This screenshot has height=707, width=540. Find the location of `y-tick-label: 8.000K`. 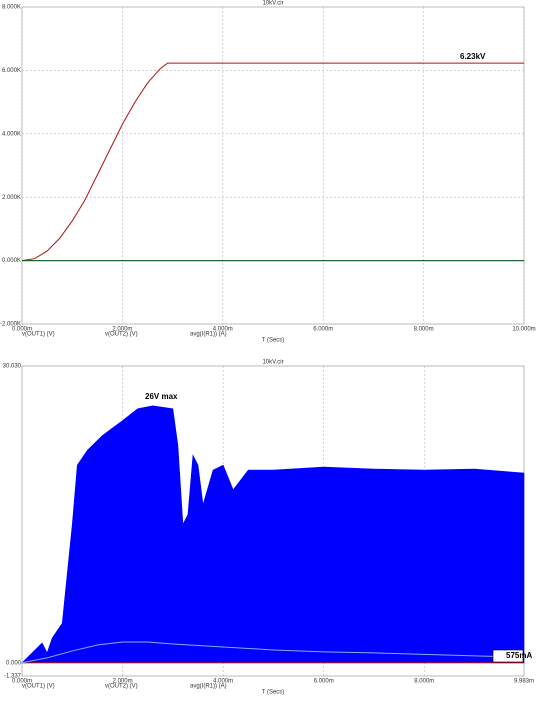

y-tick-label: 8.000K is located at coordinates (11, 8).